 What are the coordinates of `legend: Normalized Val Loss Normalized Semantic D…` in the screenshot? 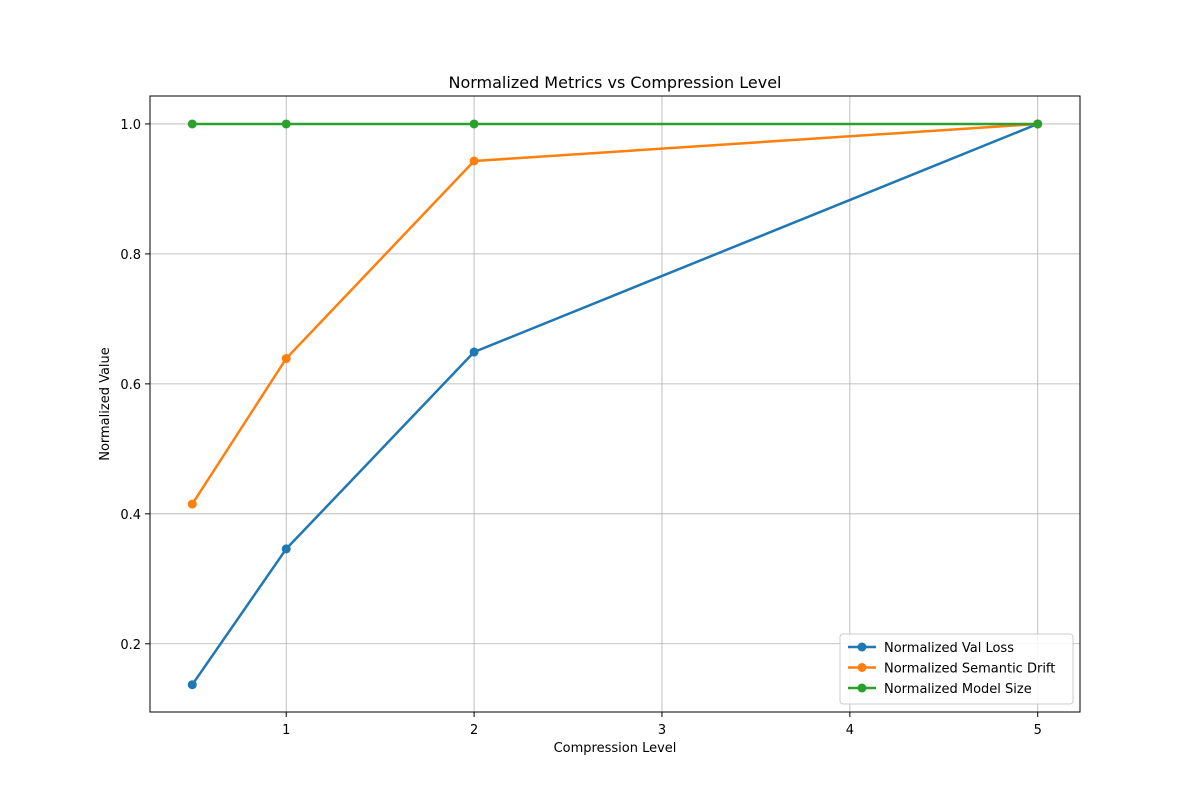 It's located at (956, 669).